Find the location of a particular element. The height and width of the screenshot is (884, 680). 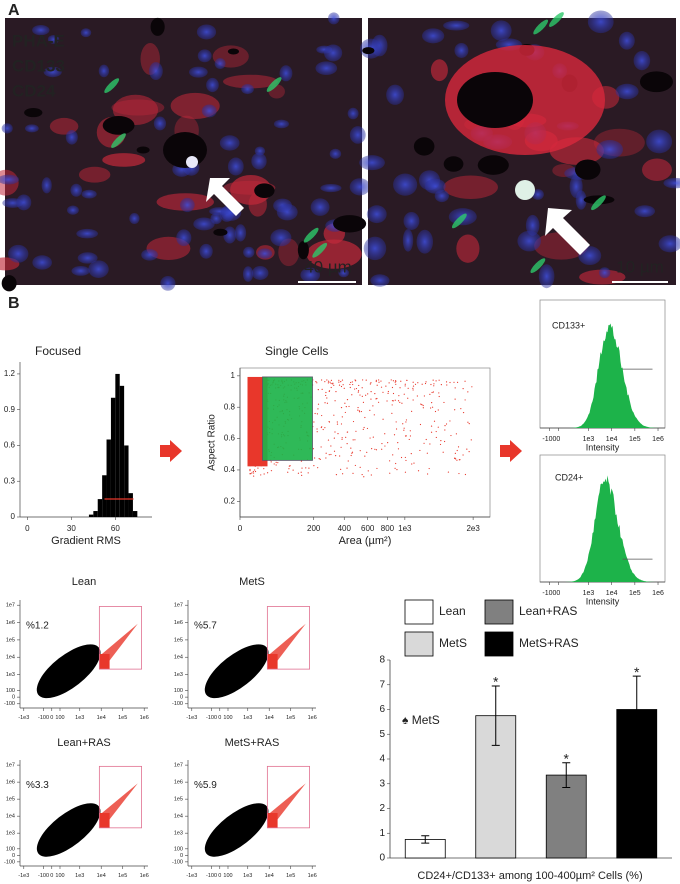

x-tick-label: 30 is located at coordinates (71, 528).